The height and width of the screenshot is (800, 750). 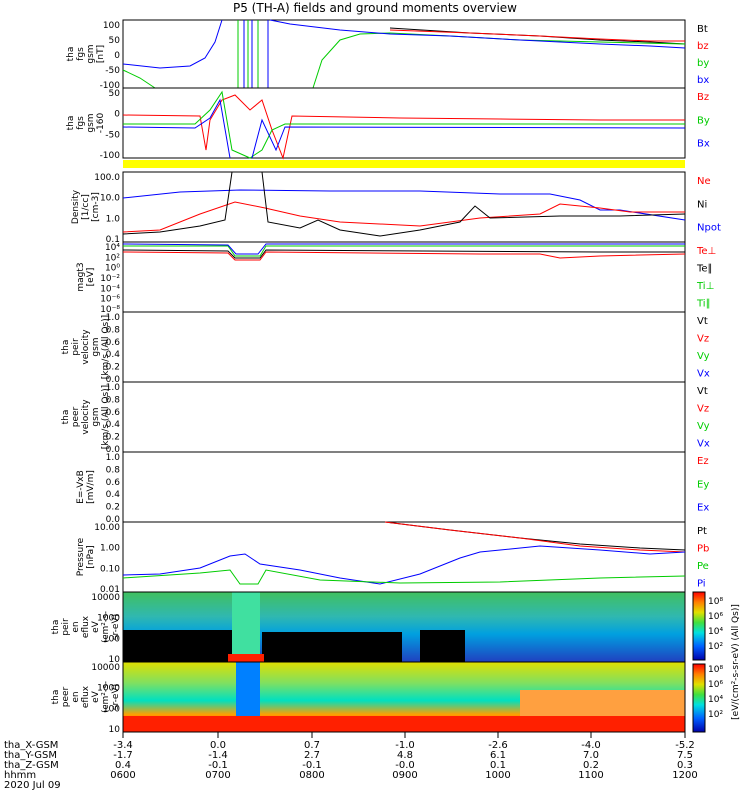 What do you see at coordinates (685, 765) in the screenshot?
I see `orbit-value: 0.3` at bounding box center [685, 765].